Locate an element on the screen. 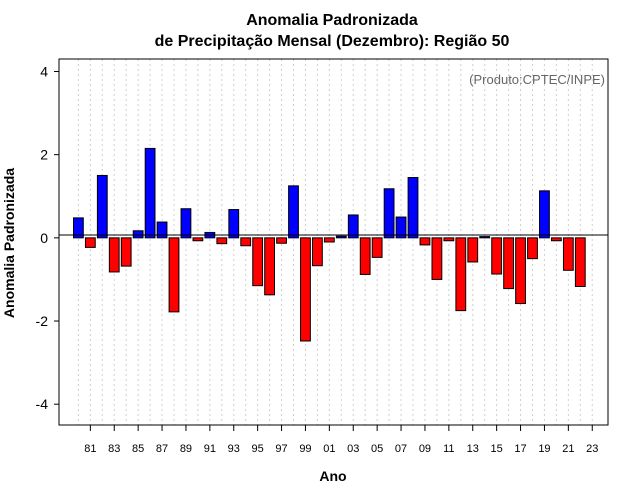  bar-2015 is located at coordinates (497, 256).